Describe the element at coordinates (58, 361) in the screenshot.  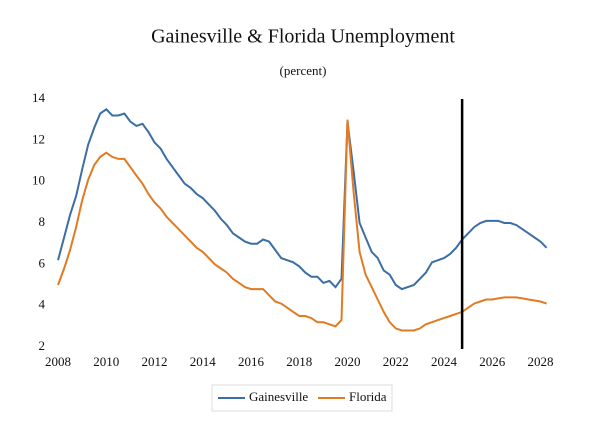
I see `x-tick-label: 2008` at that location.